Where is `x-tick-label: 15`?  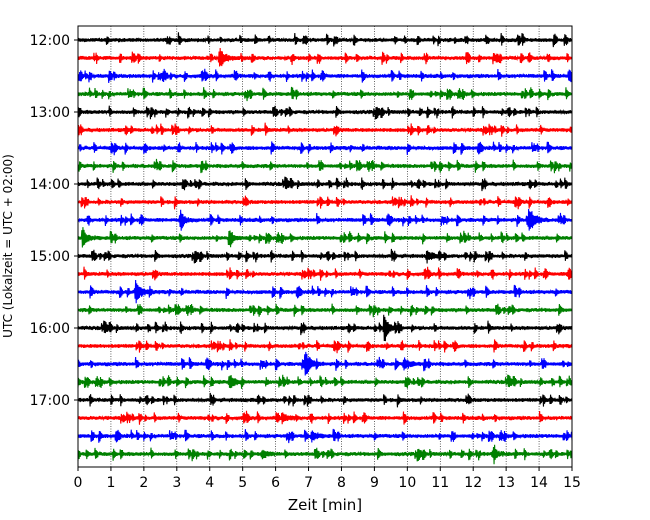 x-tick-label: 15 is located at coordinates (572, 483).